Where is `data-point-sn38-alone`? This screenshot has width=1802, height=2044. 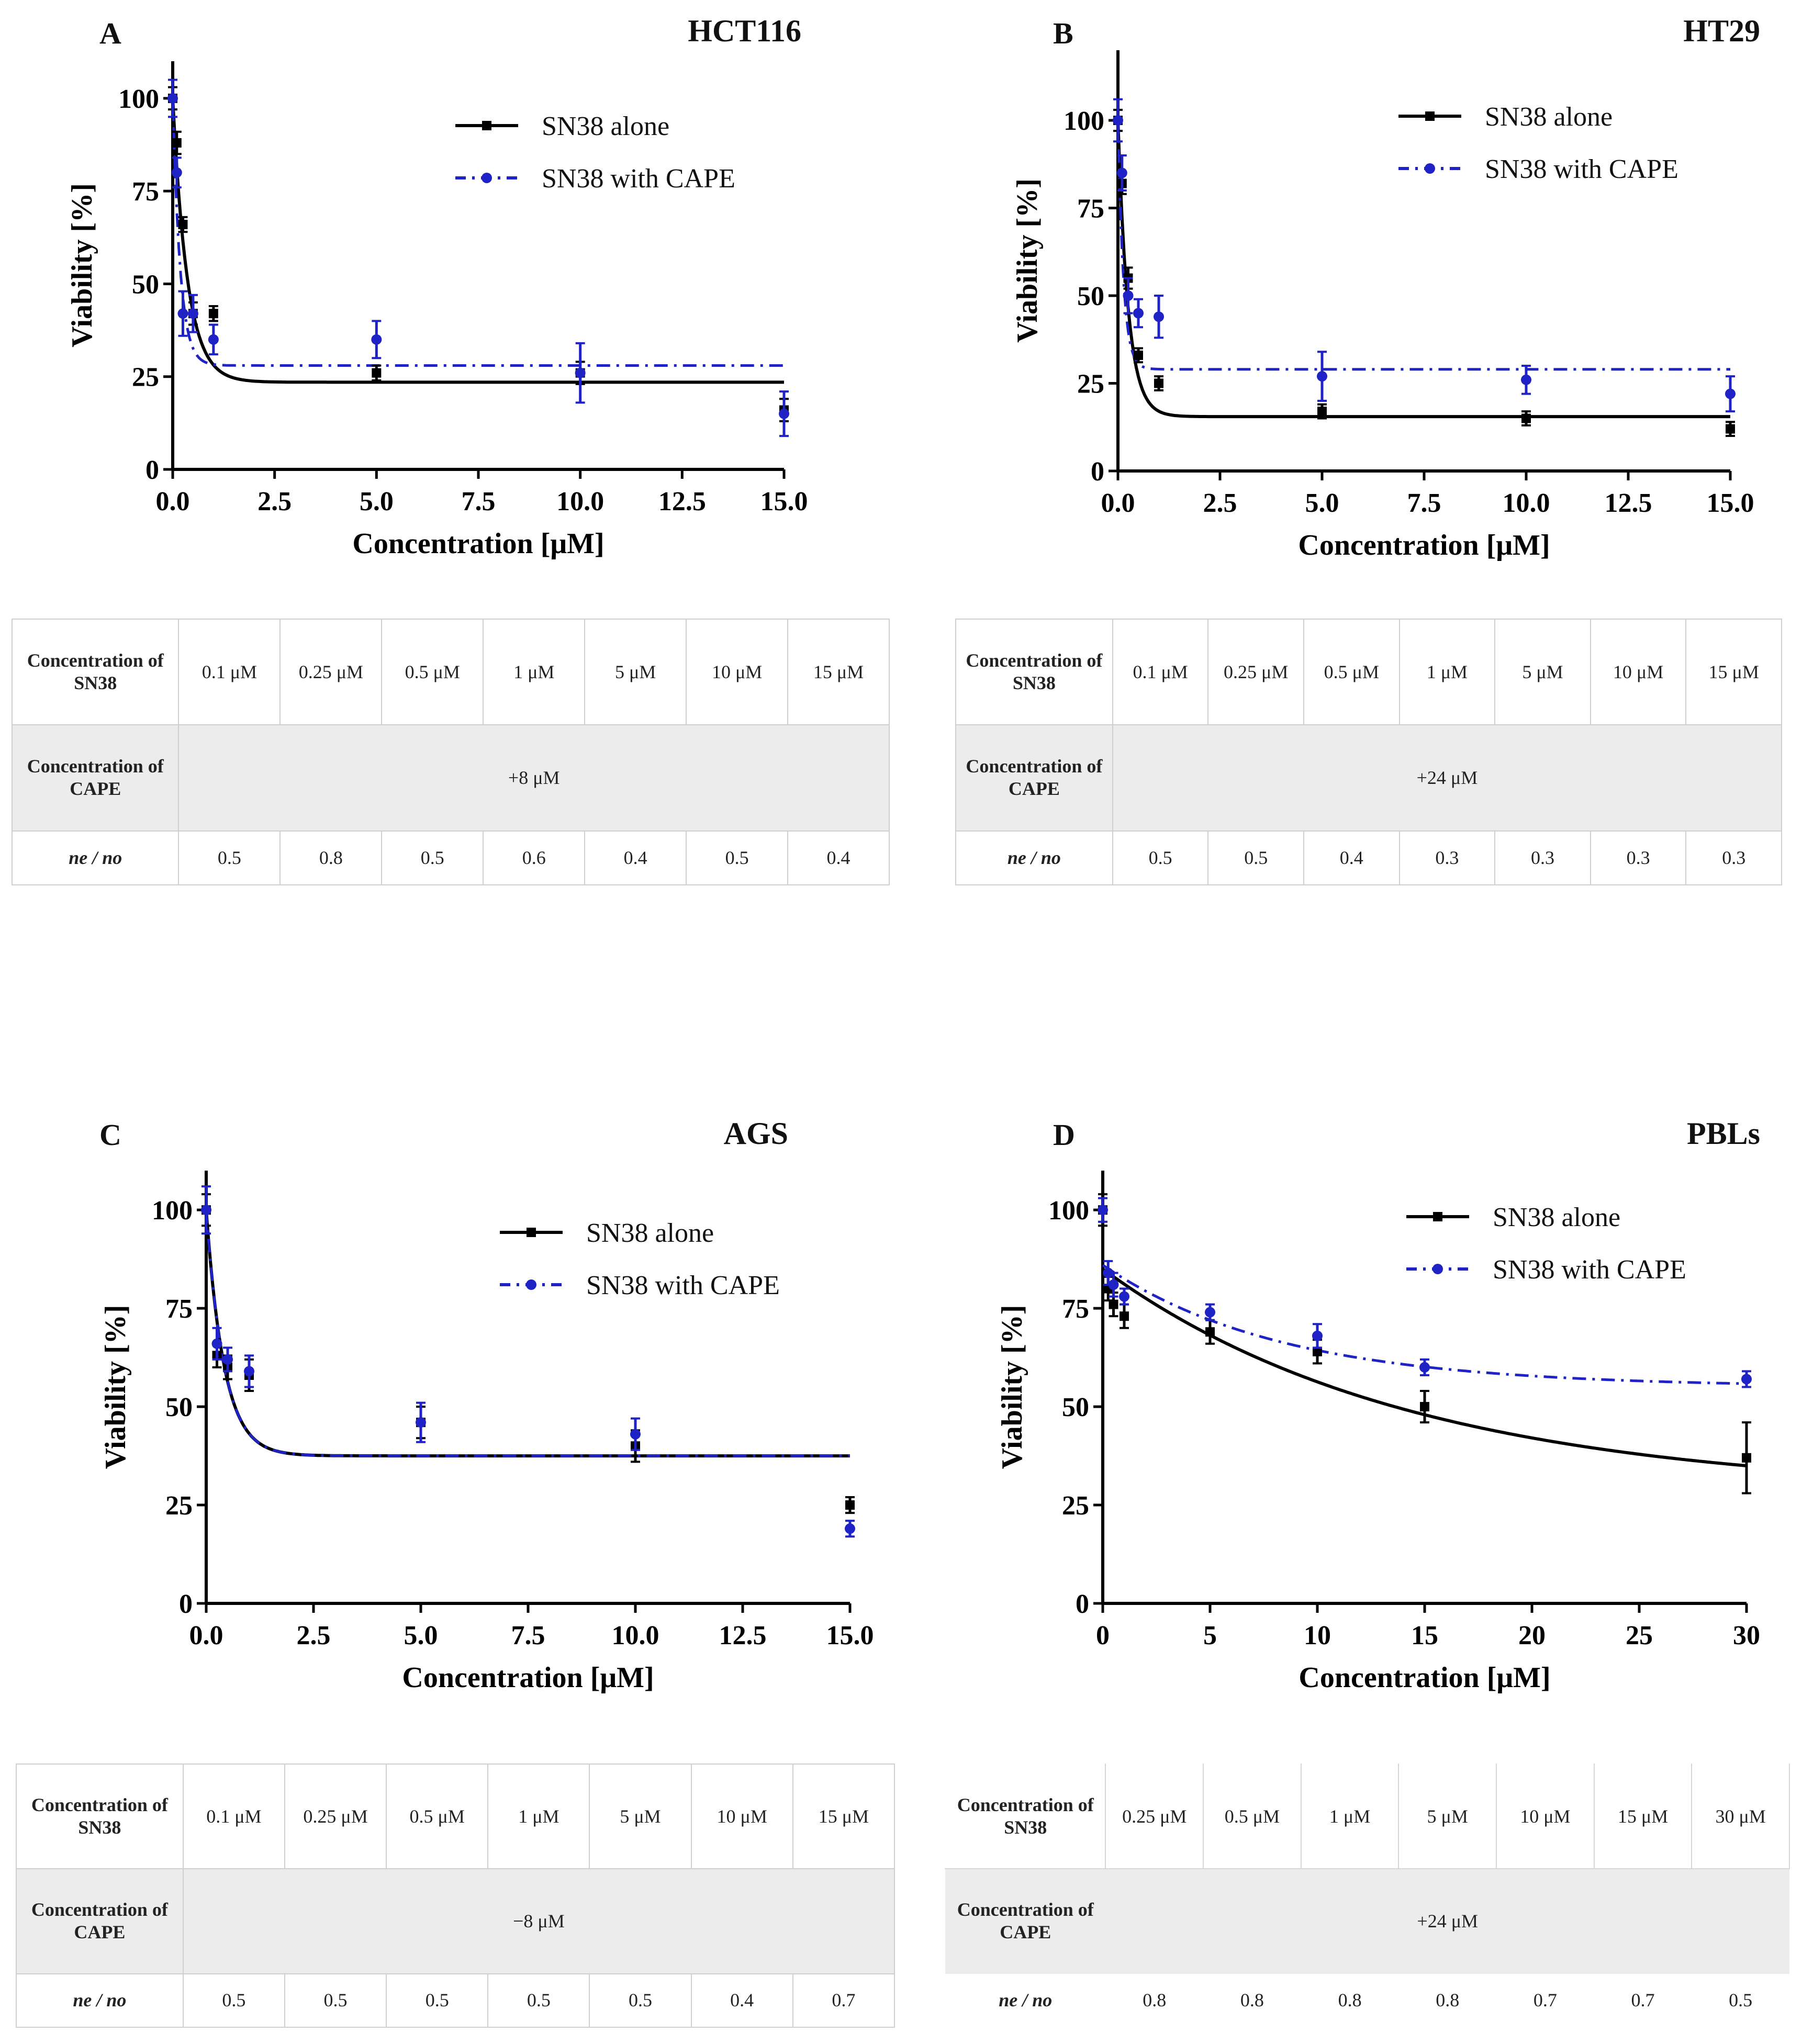
data-point-sn38-alone is located at coordinates (1124, 1316).